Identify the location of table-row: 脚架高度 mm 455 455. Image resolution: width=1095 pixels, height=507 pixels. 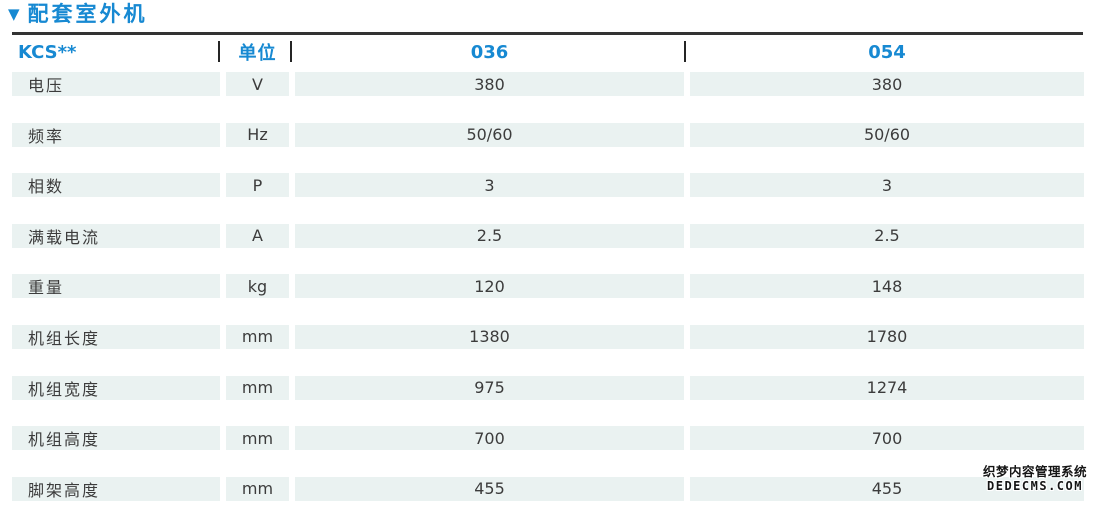
(548, 488).